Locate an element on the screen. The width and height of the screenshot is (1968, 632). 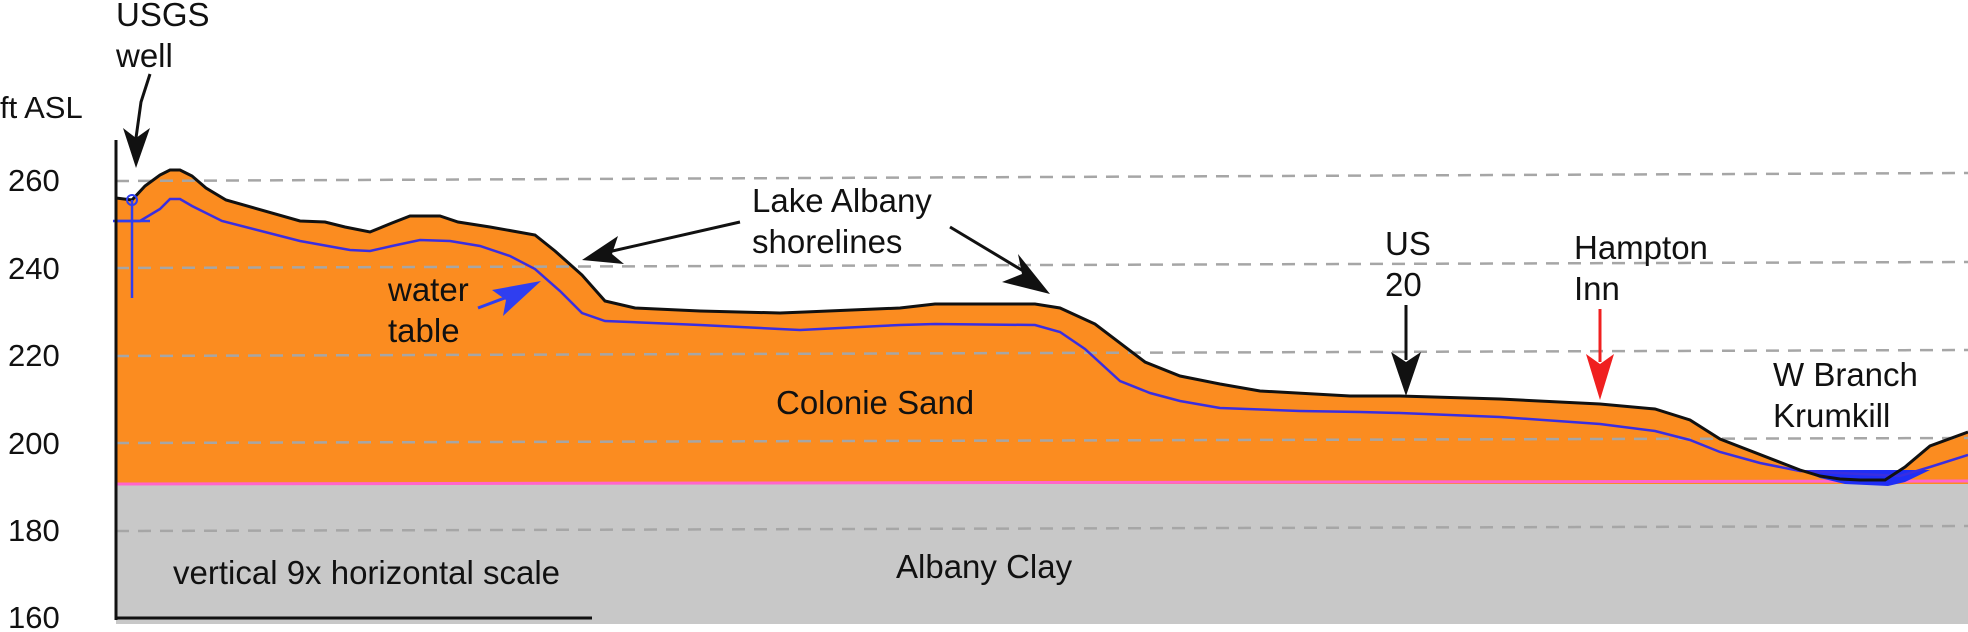
tick-label-160: 160 is located at coordinates (34, 616).